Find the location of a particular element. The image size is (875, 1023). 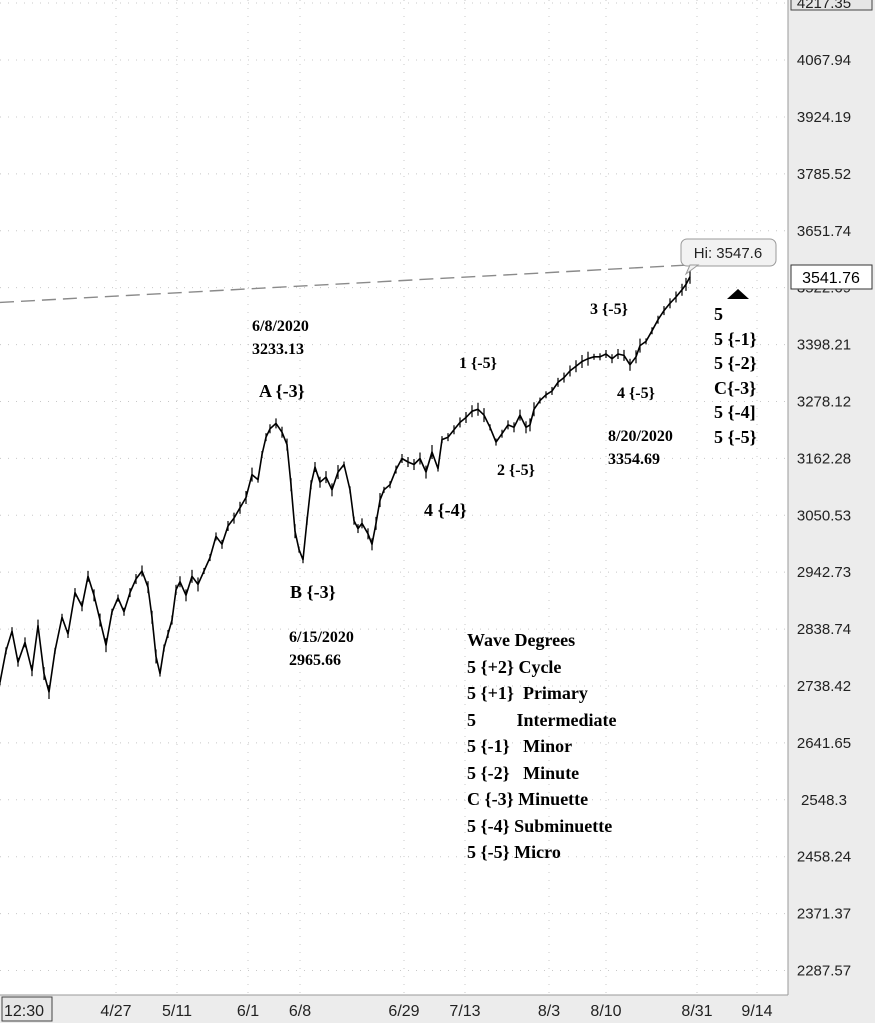

y-tick-label: 2838.74 is located at coordinates (824, 629).